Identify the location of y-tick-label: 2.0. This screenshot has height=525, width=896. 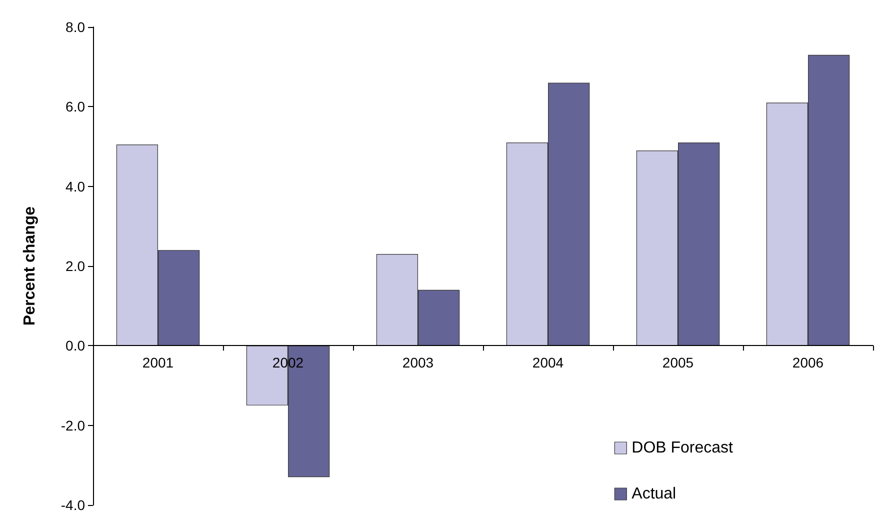
(76, 266).